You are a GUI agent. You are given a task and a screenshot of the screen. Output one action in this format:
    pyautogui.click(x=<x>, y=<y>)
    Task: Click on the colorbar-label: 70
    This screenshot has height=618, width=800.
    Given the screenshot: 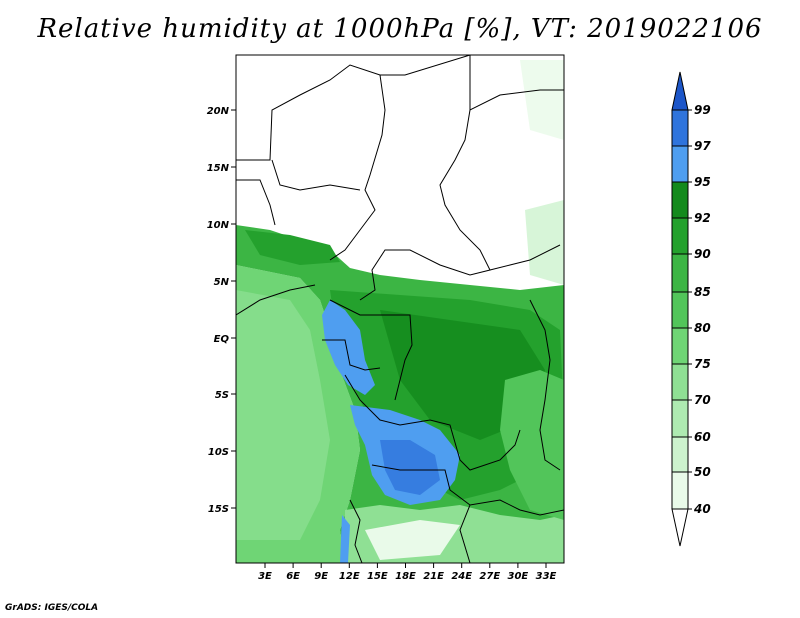 What is the action you would take?
    pyautogui.click(x=702, y=400)
    